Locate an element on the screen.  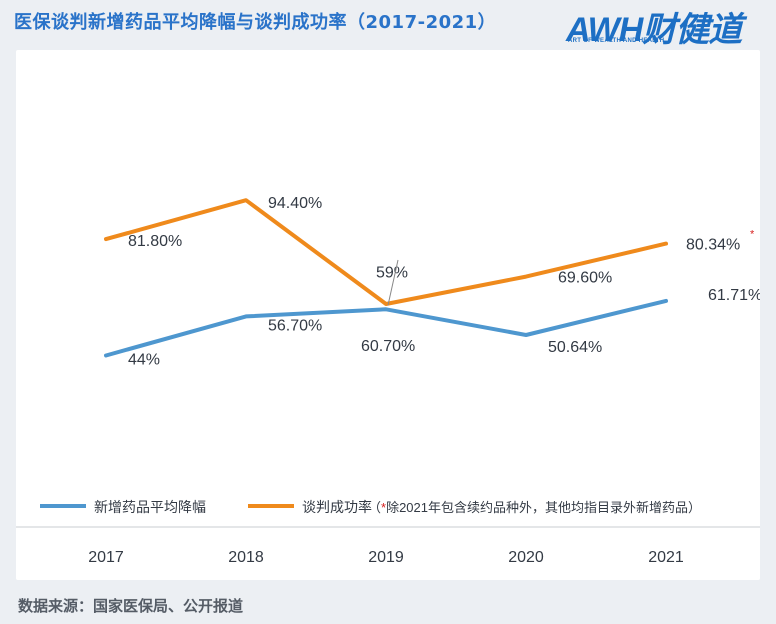
data-label: 56.70% is located at coordinates (295, 325).